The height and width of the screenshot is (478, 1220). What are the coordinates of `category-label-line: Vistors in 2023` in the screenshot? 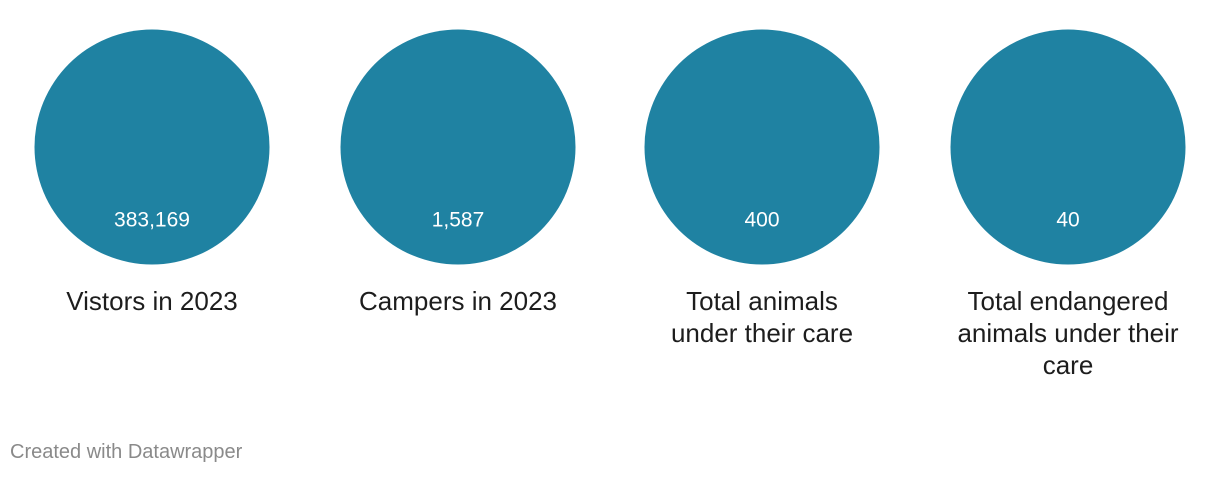 It's located at (152, 301).